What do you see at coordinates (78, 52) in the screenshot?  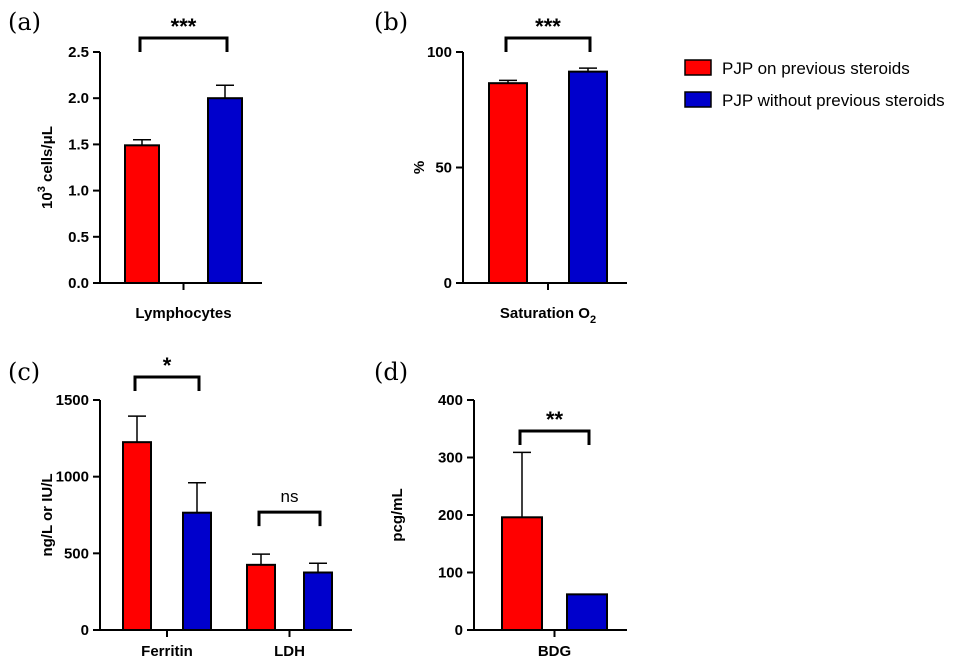 I see `y-tick-label: 2.5` at bounding box center [78, 52].